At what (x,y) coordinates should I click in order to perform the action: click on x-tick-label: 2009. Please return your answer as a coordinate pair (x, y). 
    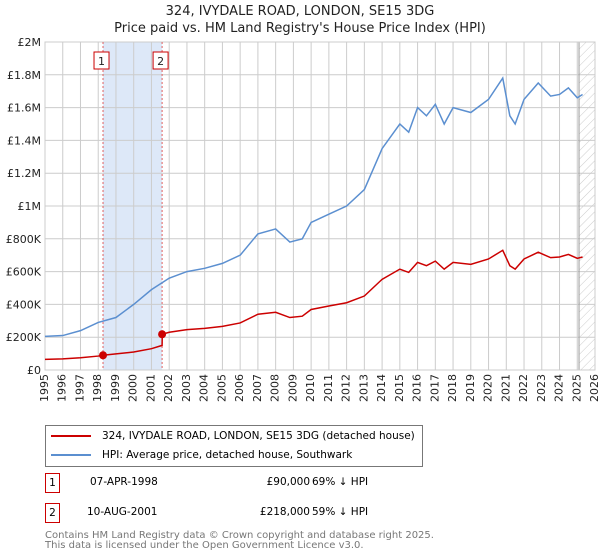
    Looking at the image, I should click on (292, 388).